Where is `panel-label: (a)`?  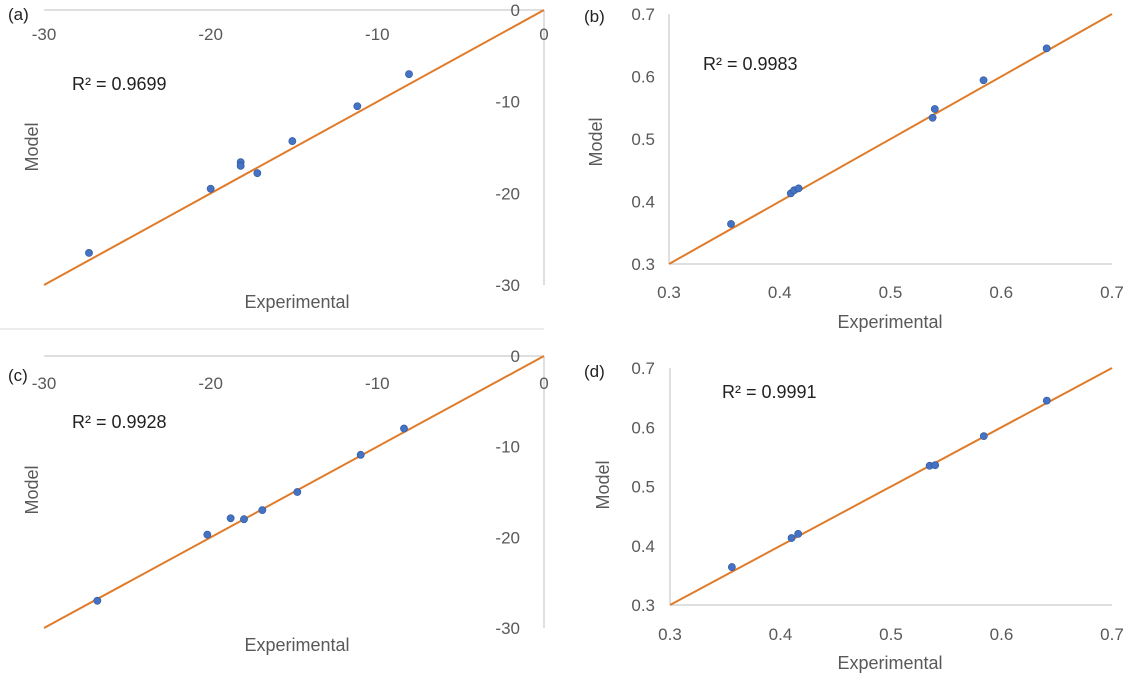
panel-label: (a) is located at coordinates (18, 14).